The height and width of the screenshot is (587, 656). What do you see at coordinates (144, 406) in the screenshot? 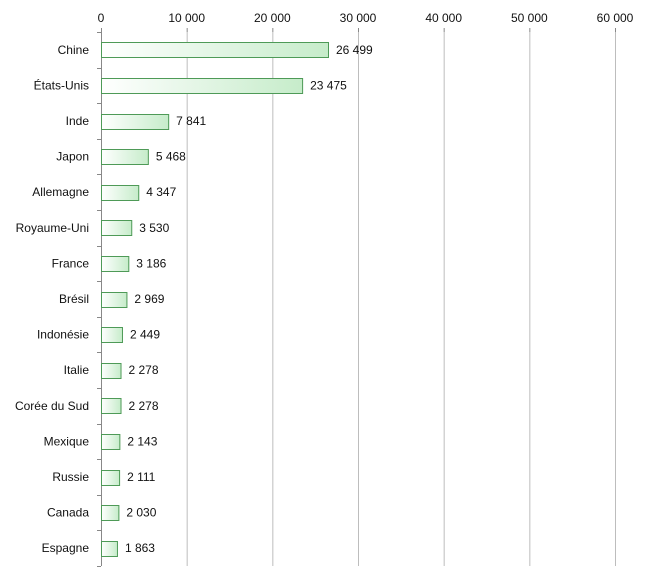
I see `value-label-10: 2 278` at bounding box center [144, 406].